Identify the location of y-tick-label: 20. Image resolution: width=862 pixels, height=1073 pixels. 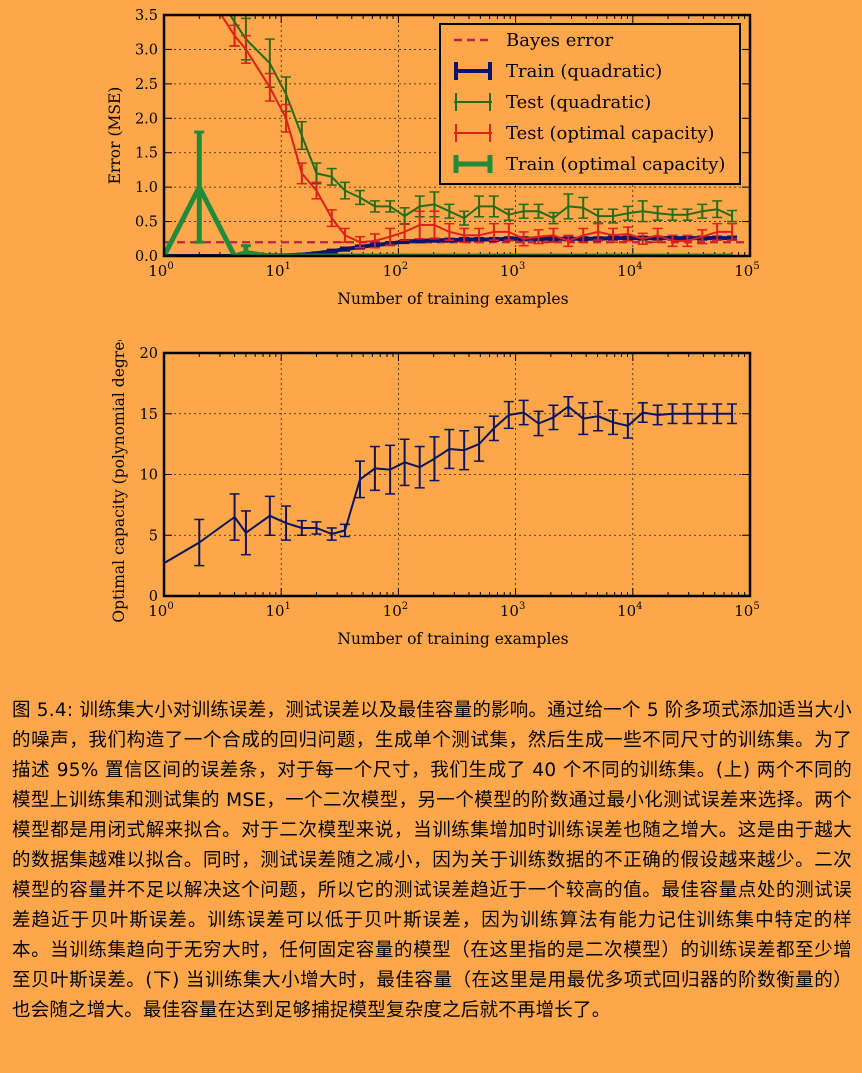
(149, 354).